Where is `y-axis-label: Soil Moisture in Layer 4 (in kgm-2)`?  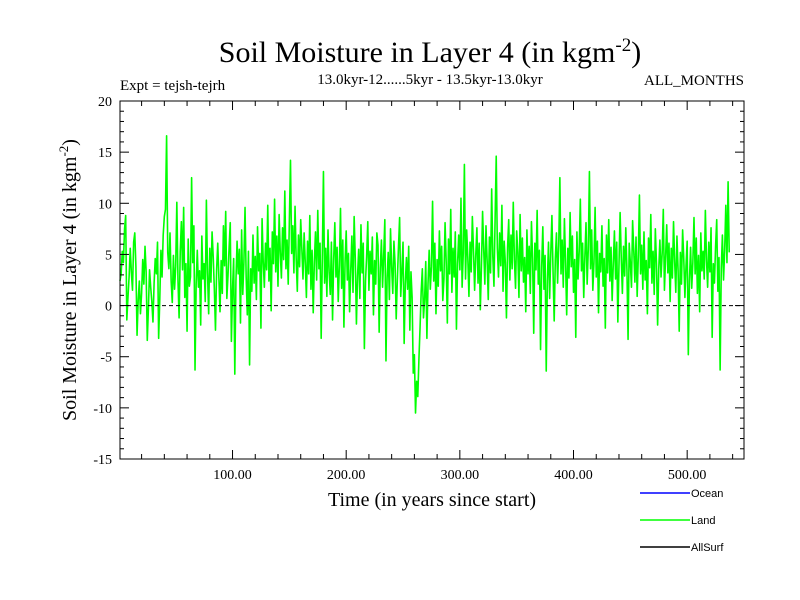 y-axis-label: Soil Moisture in Layer 4 (in kgm-2) is located at coordinates (68, 280).